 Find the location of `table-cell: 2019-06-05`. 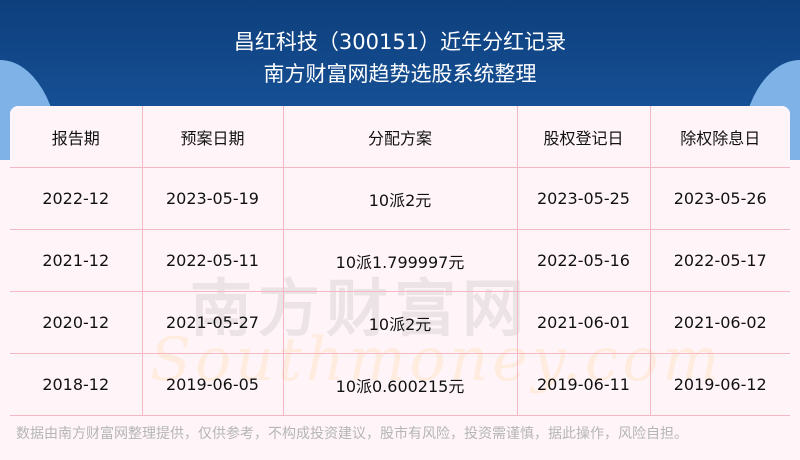

table-cell: 2019-06-05 is located at coordinates (212, 384).